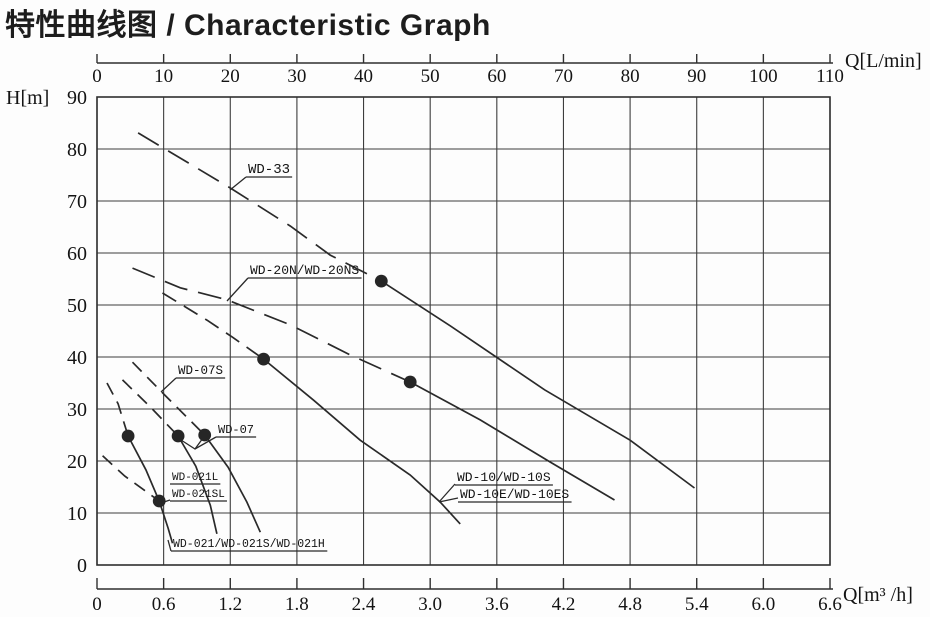 The image size is (930, 617). Describe the element at coordinates (249, 544) in the screenshot. I see `label-wd-021: WD-021/WD-021S/WD-021H` at that location.